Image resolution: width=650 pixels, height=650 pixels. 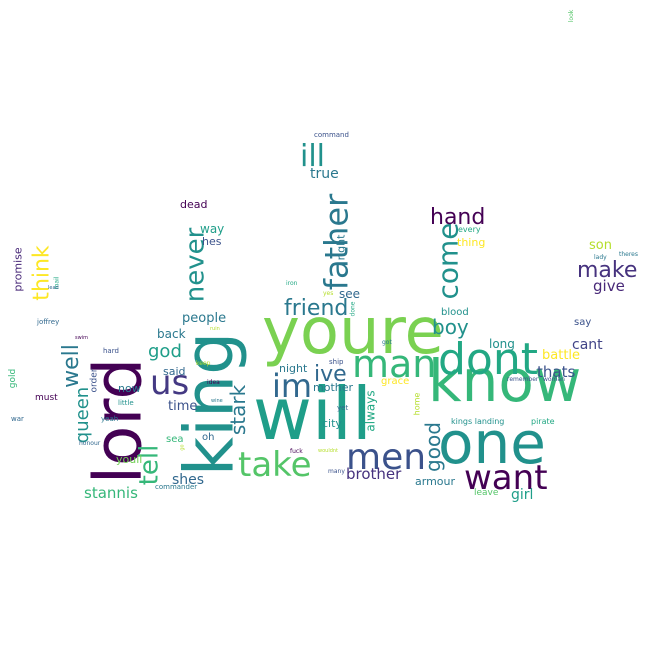 I want to click on word-battle: battle, so click(x=561, y=355).